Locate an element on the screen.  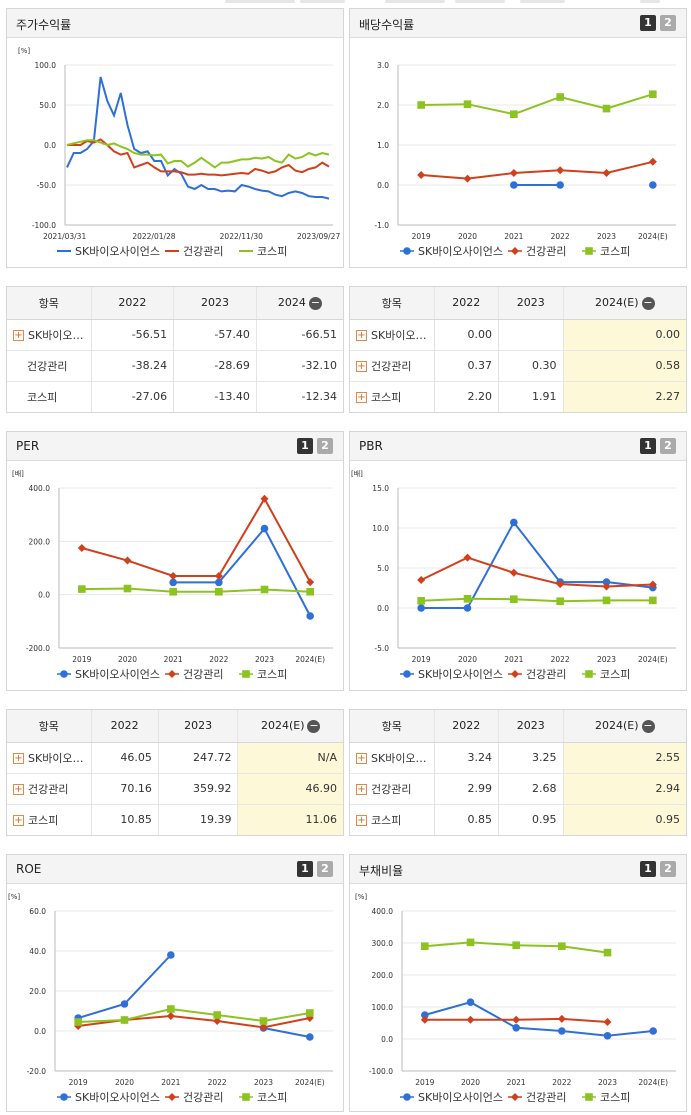
table-row: + 코스피 10.85 19.39 11.06 is located at coordinates (175, 819).